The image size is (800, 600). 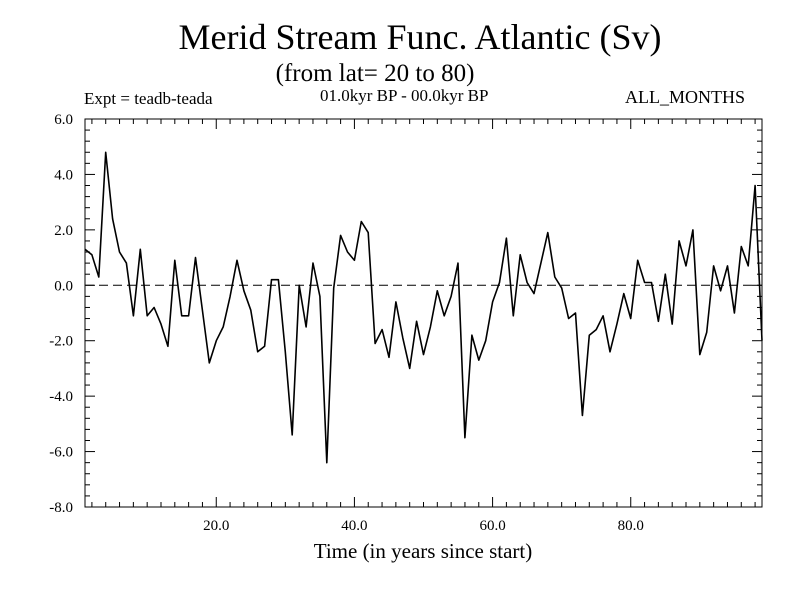 I want to click on y-tick-label: 6.0, so click(x=63, y=120).